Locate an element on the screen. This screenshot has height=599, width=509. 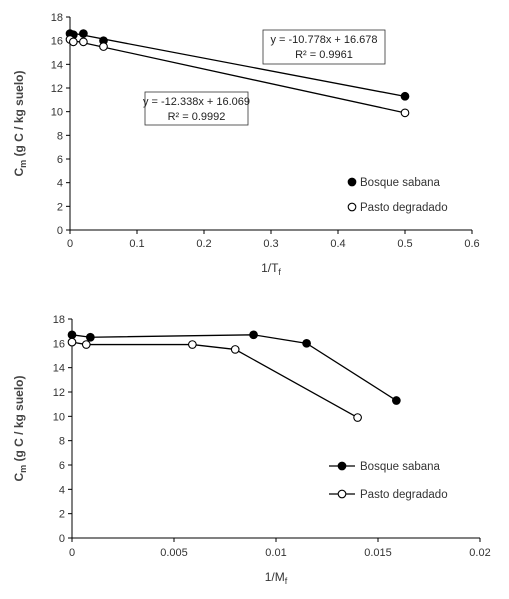
trendline-equation-box: y = -12.338x + 16.069 R² = 0.9992 is located at coordinates (196, 108).